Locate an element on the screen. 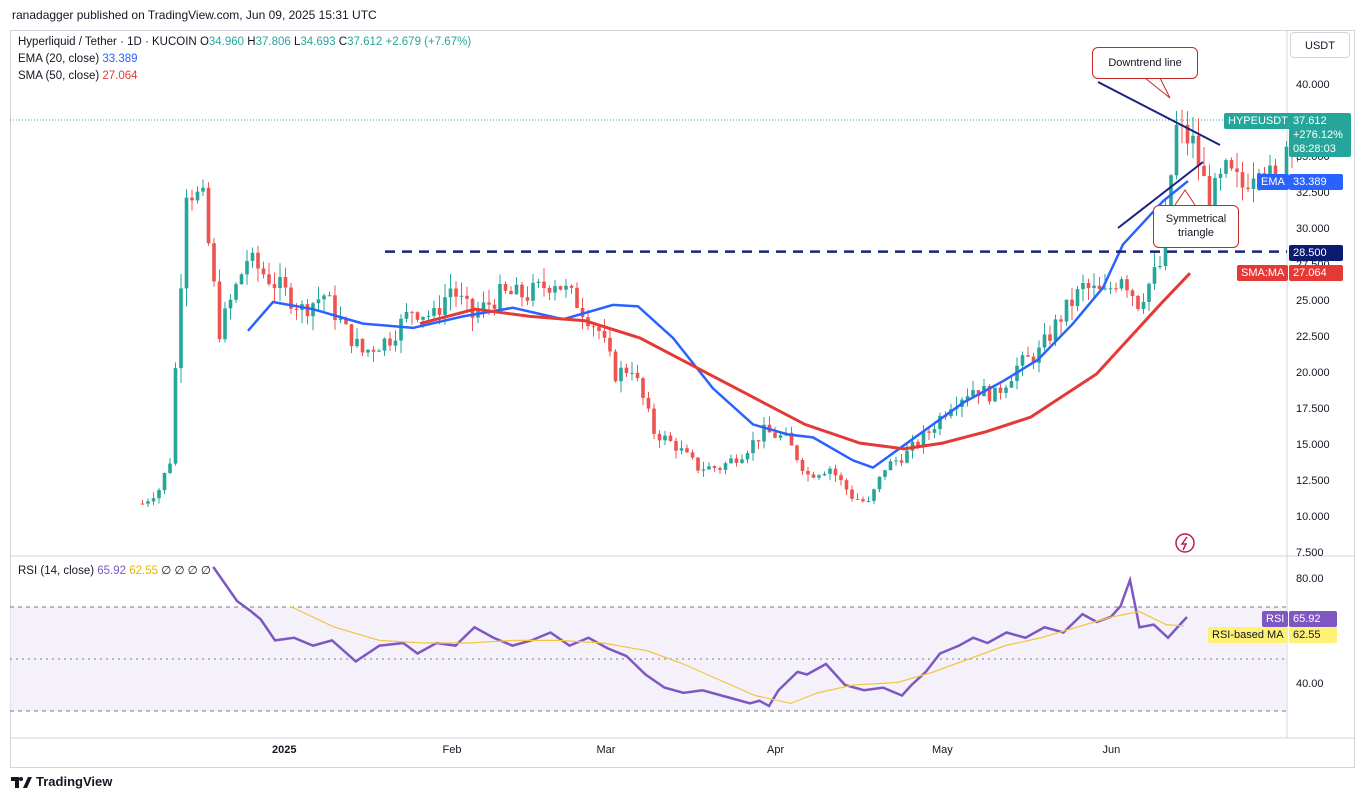 This screenshot has height=801, width=1365. rsi-line is located at coordinates (700, 637).